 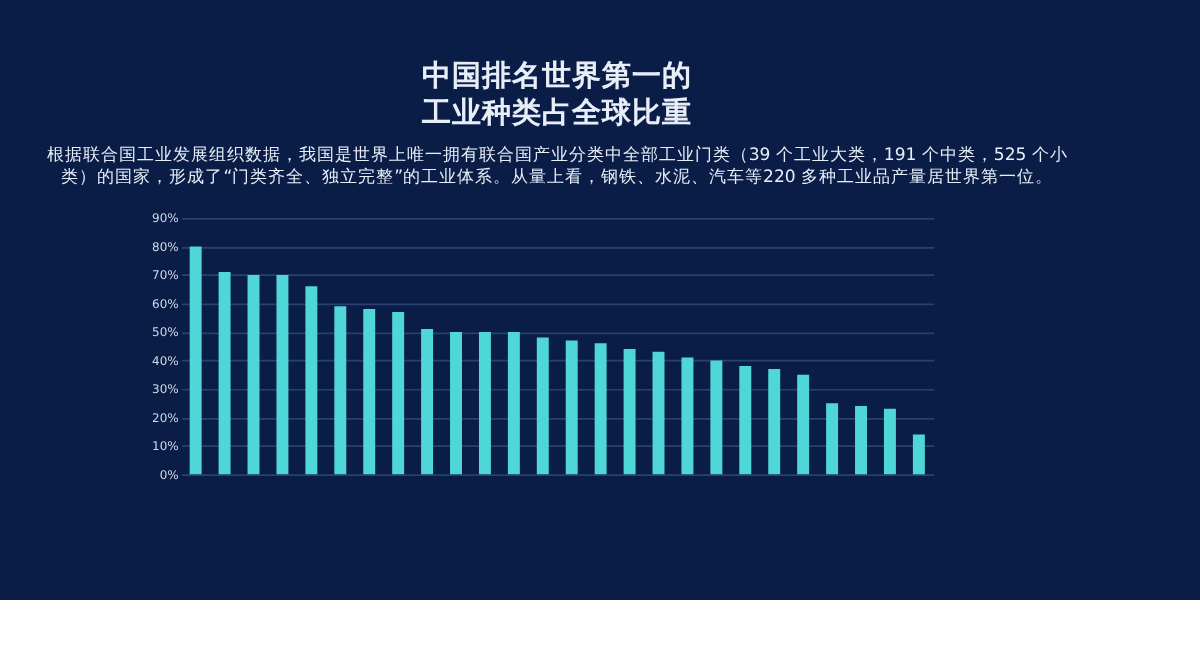 What do you see at coordinates (556, 94) in the screenshot?
I see `chart-title: 中国排名世界第一的工业种类占全球比重` at bounding box center [556, 94].